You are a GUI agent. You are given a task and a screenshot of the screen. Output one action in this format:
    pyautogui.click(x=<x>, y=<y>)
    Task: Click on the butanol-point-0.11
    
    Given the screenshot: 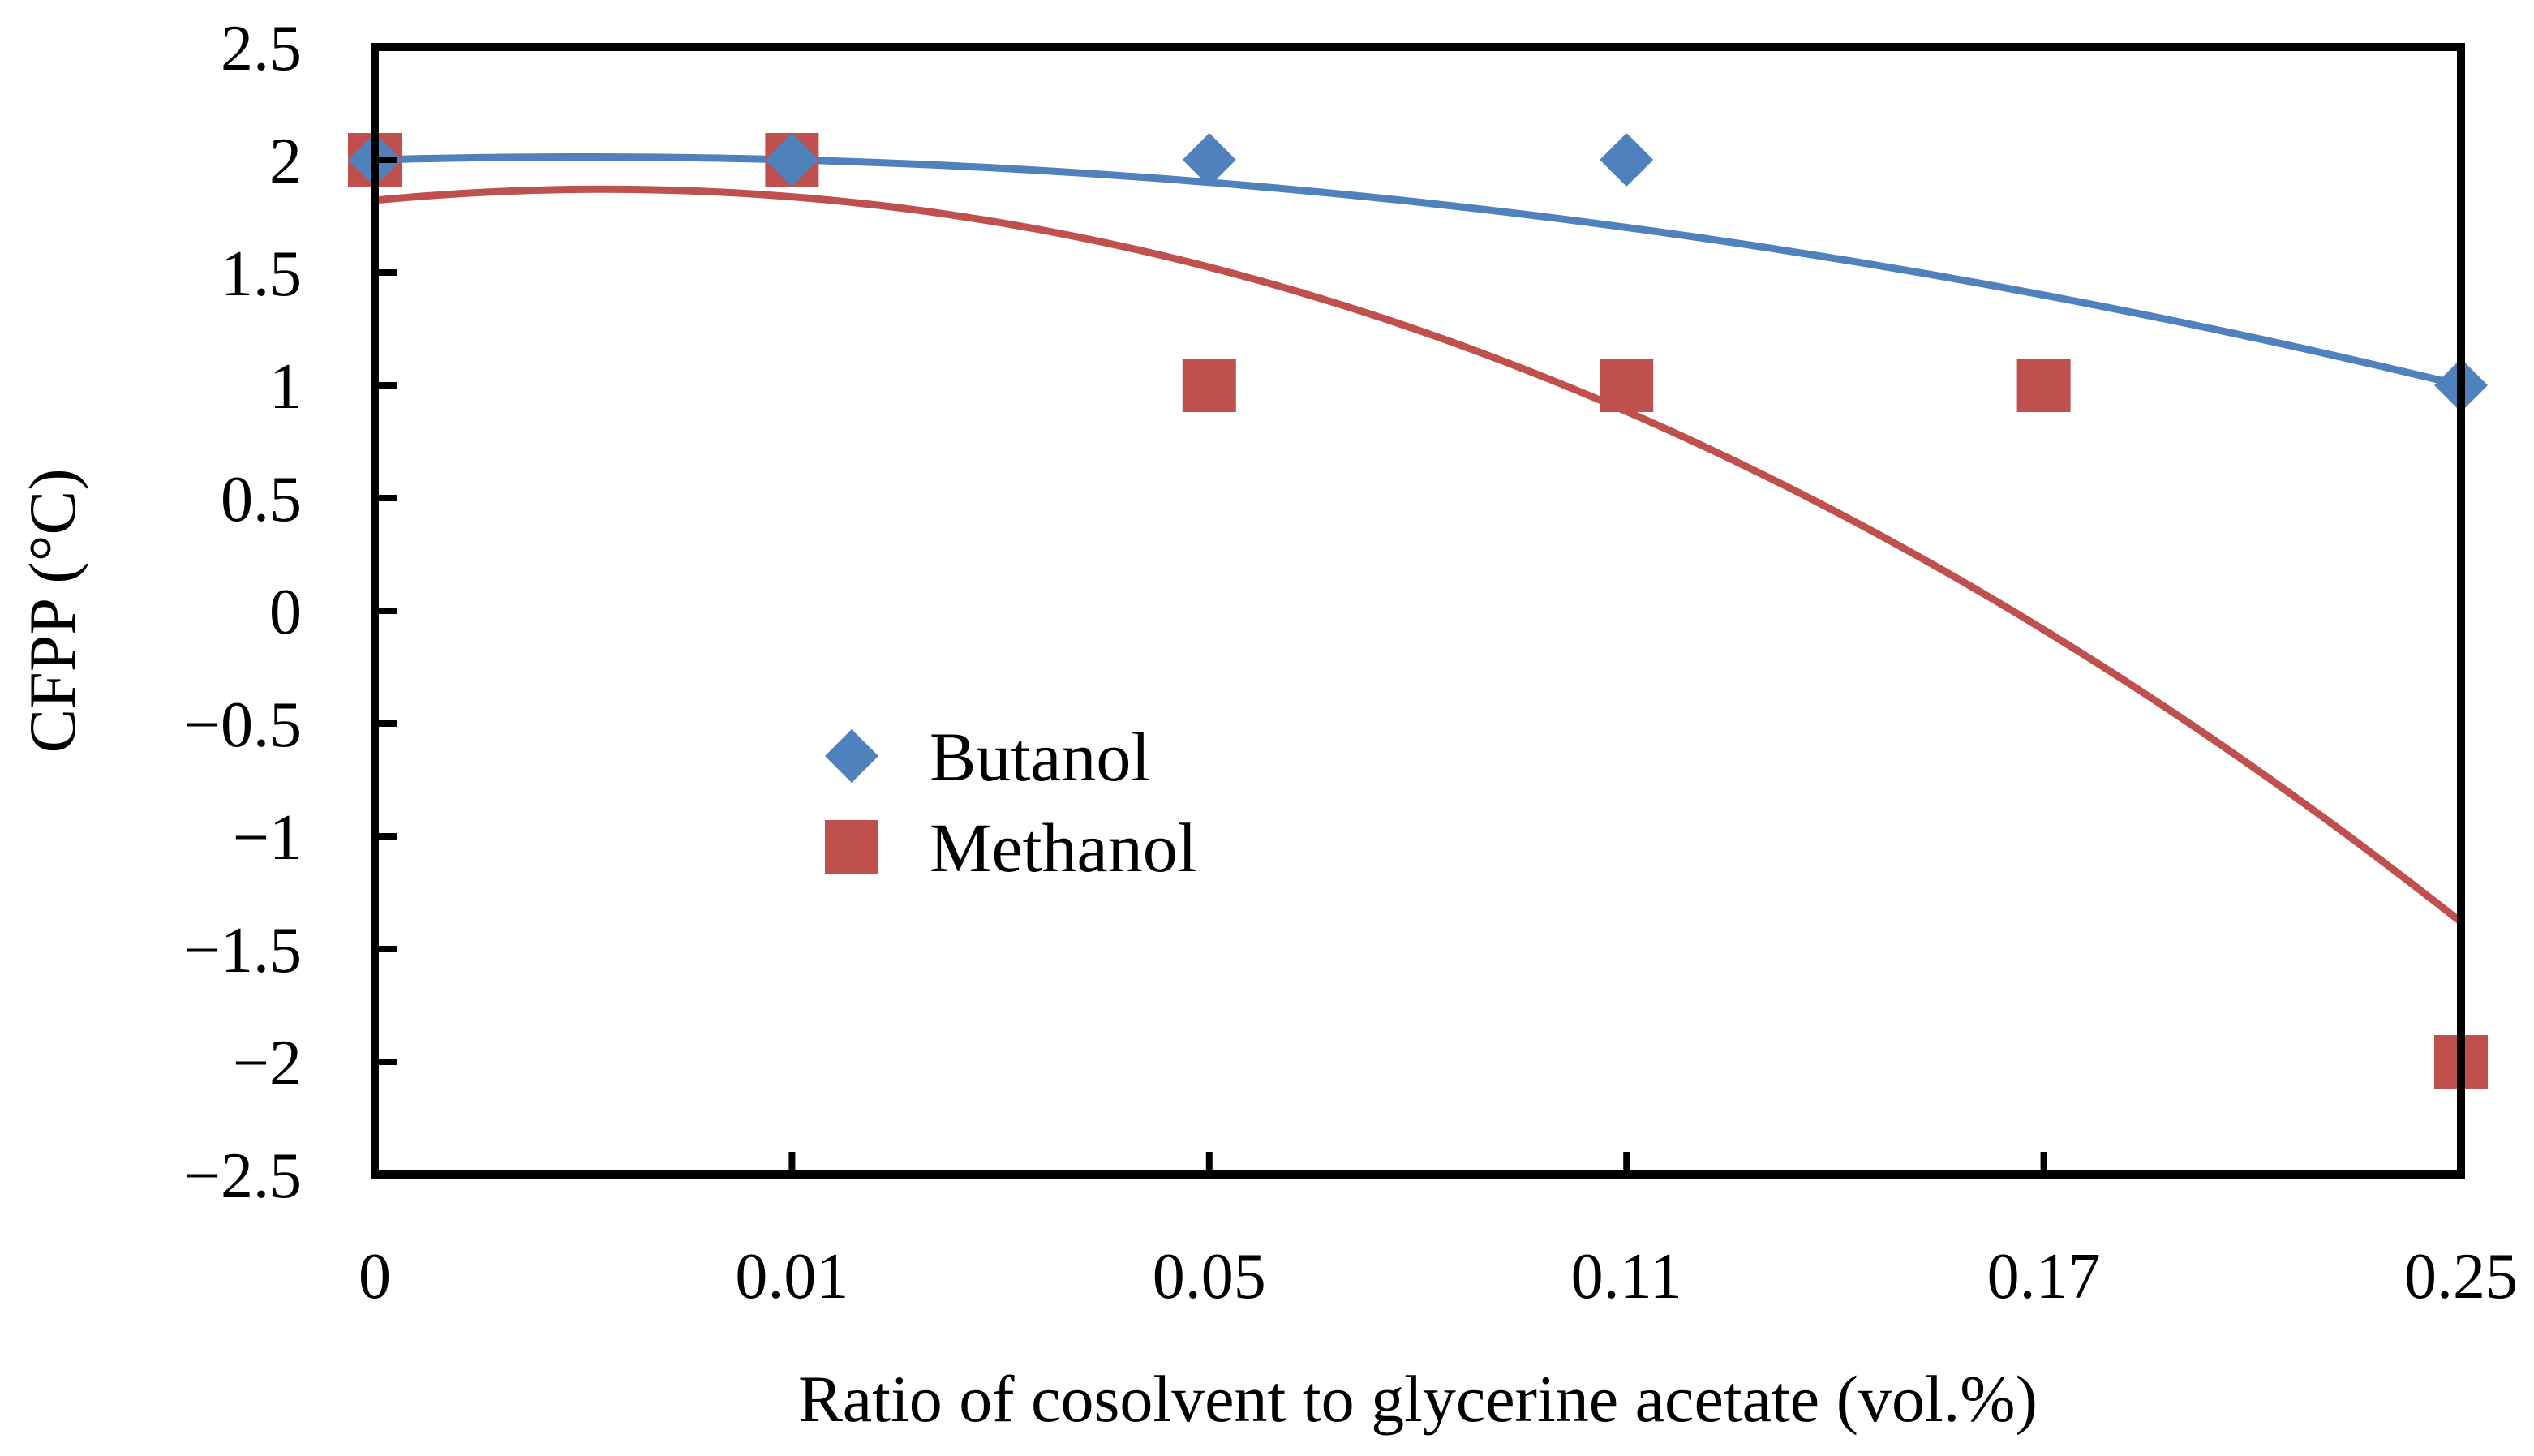 What is the action you would take?
    pyautogui.click(x=1627, y=160)
    